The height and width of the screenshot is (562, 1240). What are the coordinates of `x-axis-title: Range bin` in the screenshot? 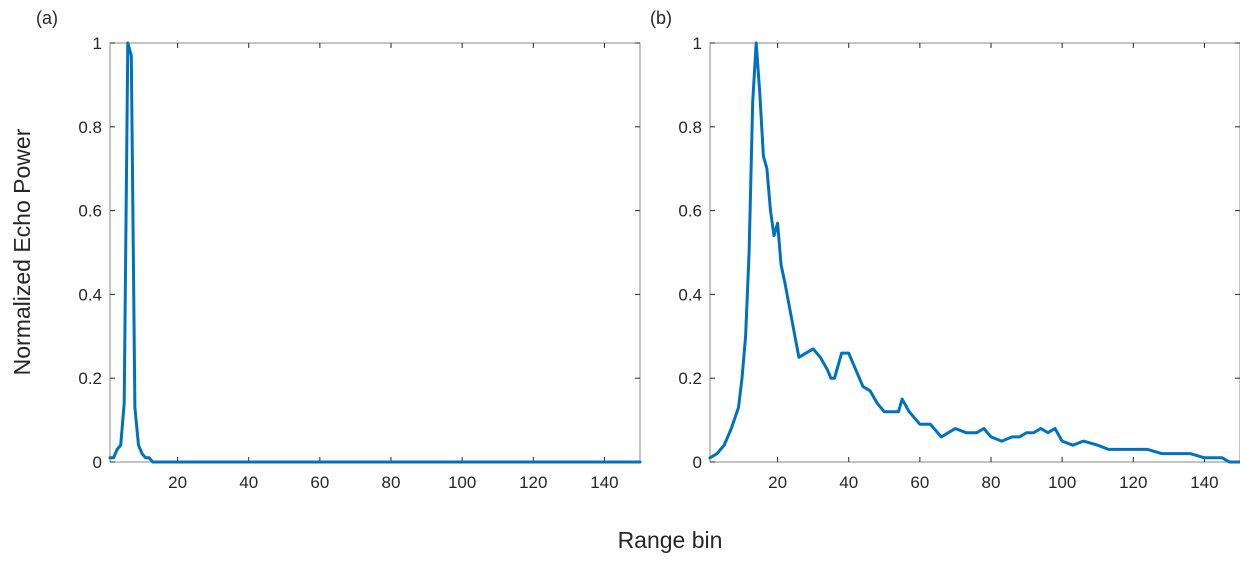 It's located at (670, 540).